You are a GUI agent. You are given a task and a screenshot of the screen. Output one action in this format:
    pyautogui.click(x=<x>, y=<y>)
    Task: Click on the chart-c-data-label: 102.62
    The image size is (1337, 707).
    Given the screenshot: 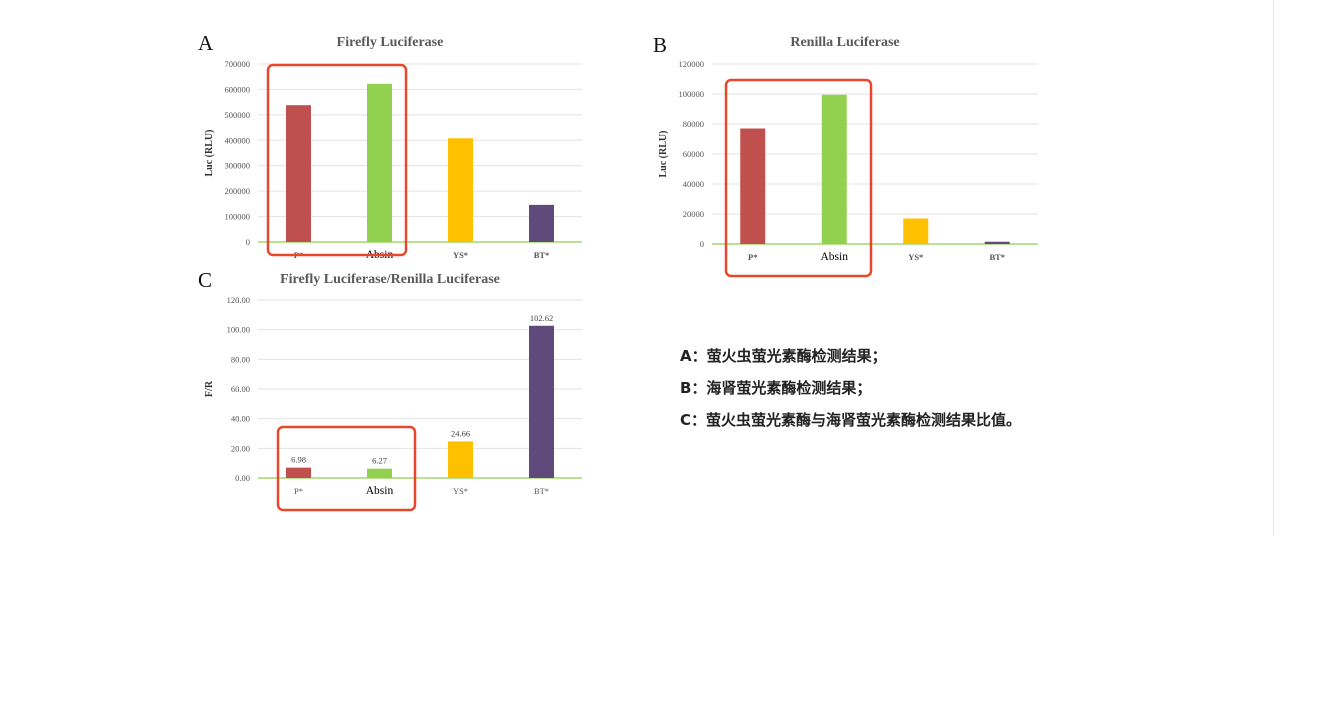 What is the action you would take?
    pyautogui.click(x=541, y=318)
    